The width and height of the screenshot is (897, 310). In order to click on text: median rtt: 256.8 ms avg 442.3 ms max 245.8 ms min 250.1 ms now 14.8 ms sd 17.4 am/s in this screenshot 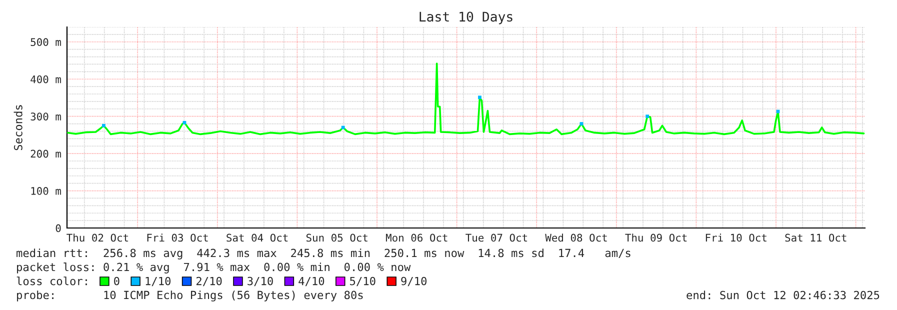, I will do `click(323, 254)`.